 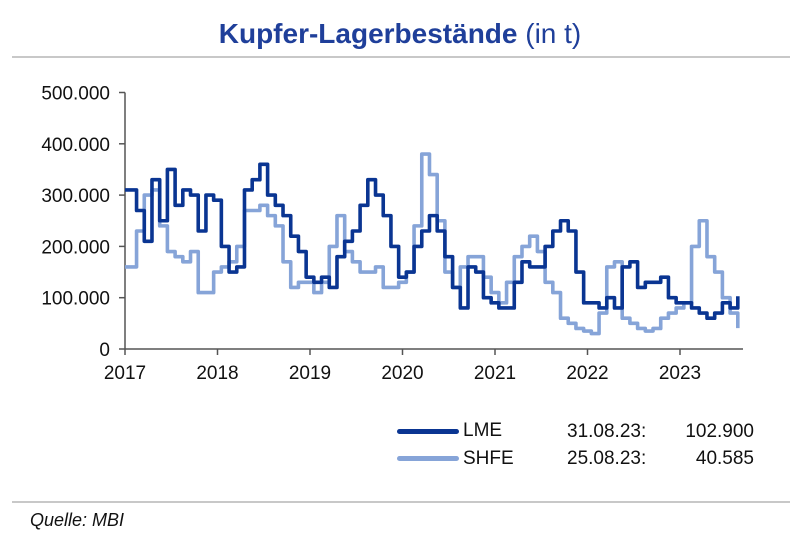 What do you see at coordinates (719, 431) in the screenshot?
I see `legend-value: 102.900` at bounding box center [719, 431].